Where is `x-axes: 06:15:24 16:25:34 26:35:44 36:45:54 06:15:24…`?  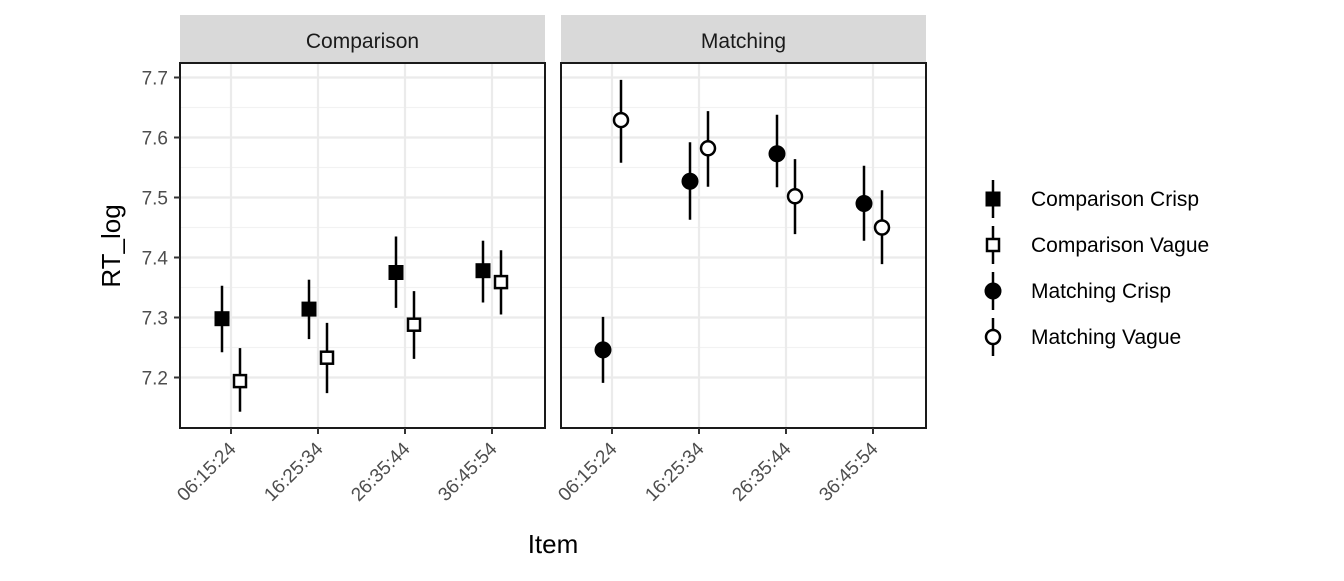 x-axes: 06:15:24 16:25:34 26:35:44 36:45:54 06:15:24… is located at coordinates (528, 467).